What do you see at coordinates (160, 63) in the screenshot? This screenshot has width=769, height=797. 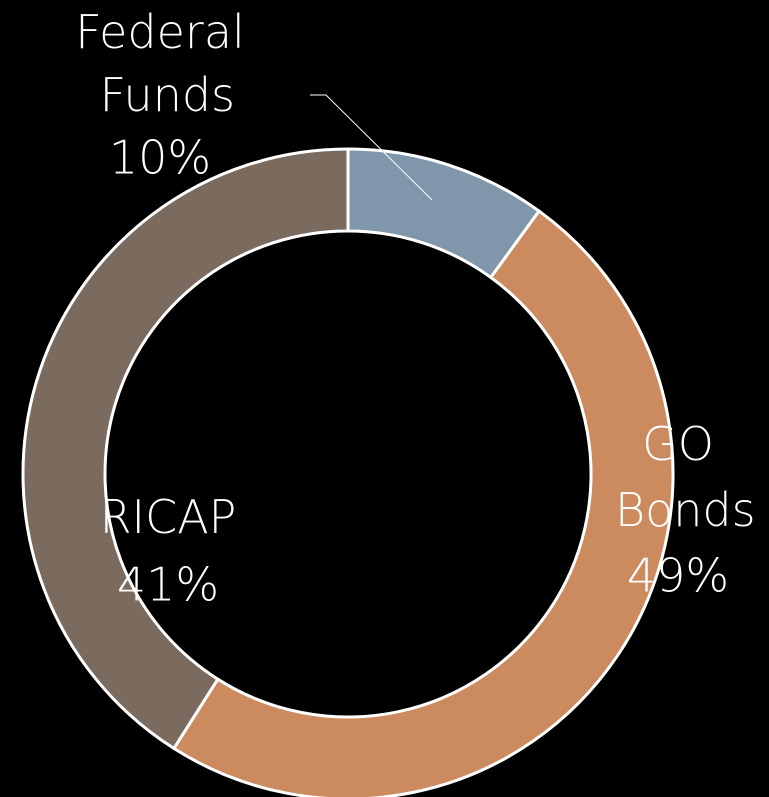 I see `category-label: Federal Funds` at bounding box center [160, 63].